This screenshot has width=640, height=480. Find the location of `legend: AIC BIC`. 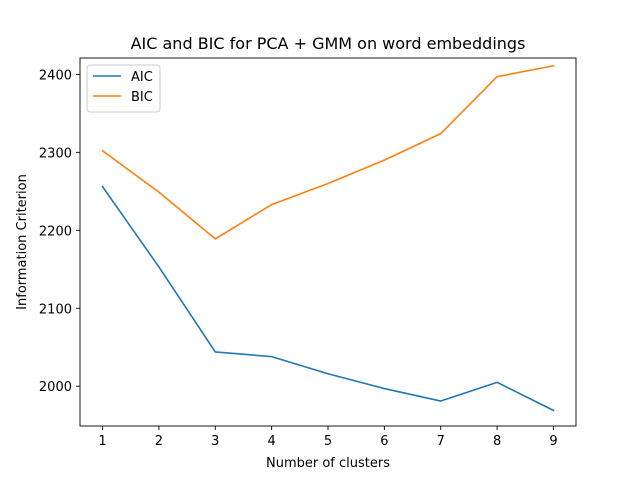

legend: AIC BIC is located at coordinates (123, 88).